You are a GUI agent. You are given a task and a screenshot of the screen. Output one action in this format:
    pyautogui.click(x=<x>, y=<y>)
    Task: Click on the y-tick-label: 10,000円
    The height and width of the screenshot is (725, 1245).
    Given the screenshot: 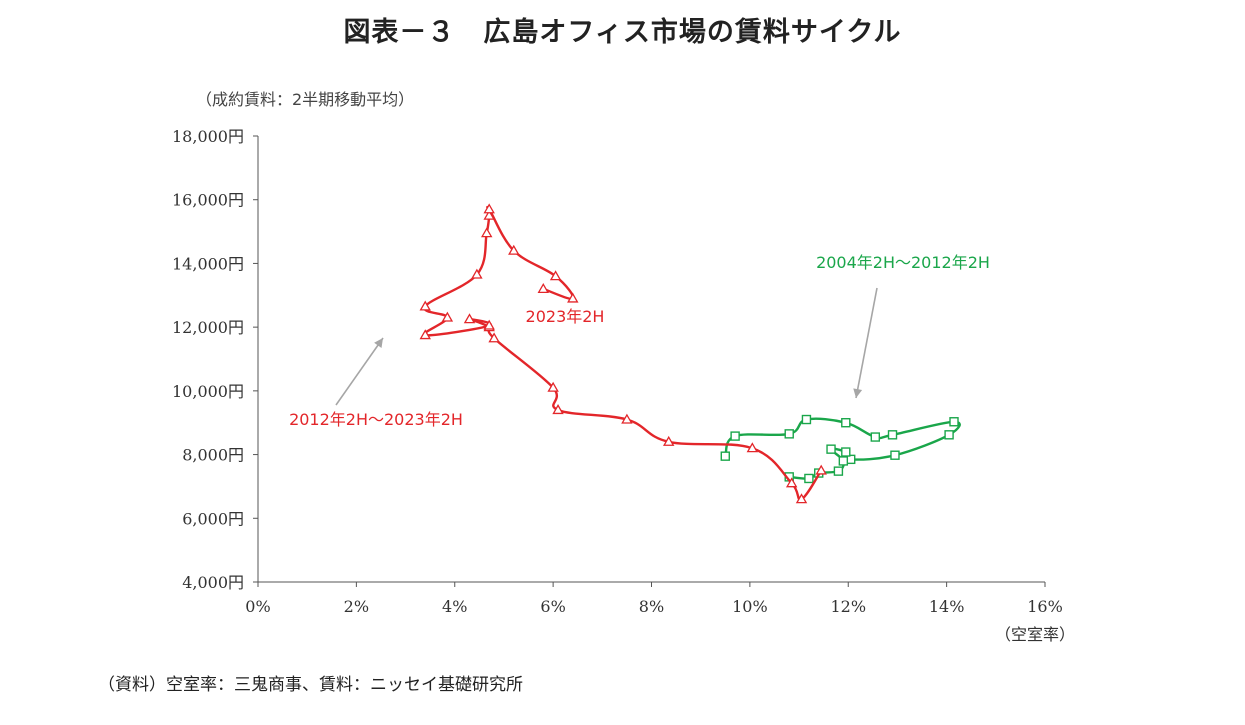 What is the action you would take?
    pyautogui.click(x=208, y=391)
    